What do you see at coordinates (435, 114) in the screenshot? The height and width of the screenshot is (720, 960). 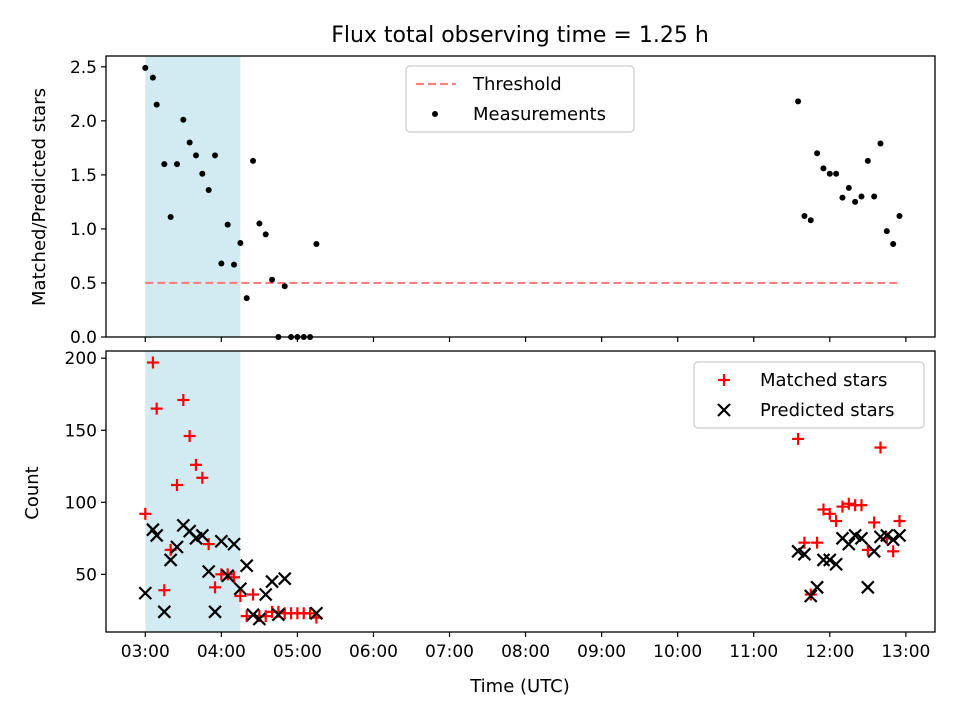 I see `legend-measurements-swatch` at bounding box center [435, 114].